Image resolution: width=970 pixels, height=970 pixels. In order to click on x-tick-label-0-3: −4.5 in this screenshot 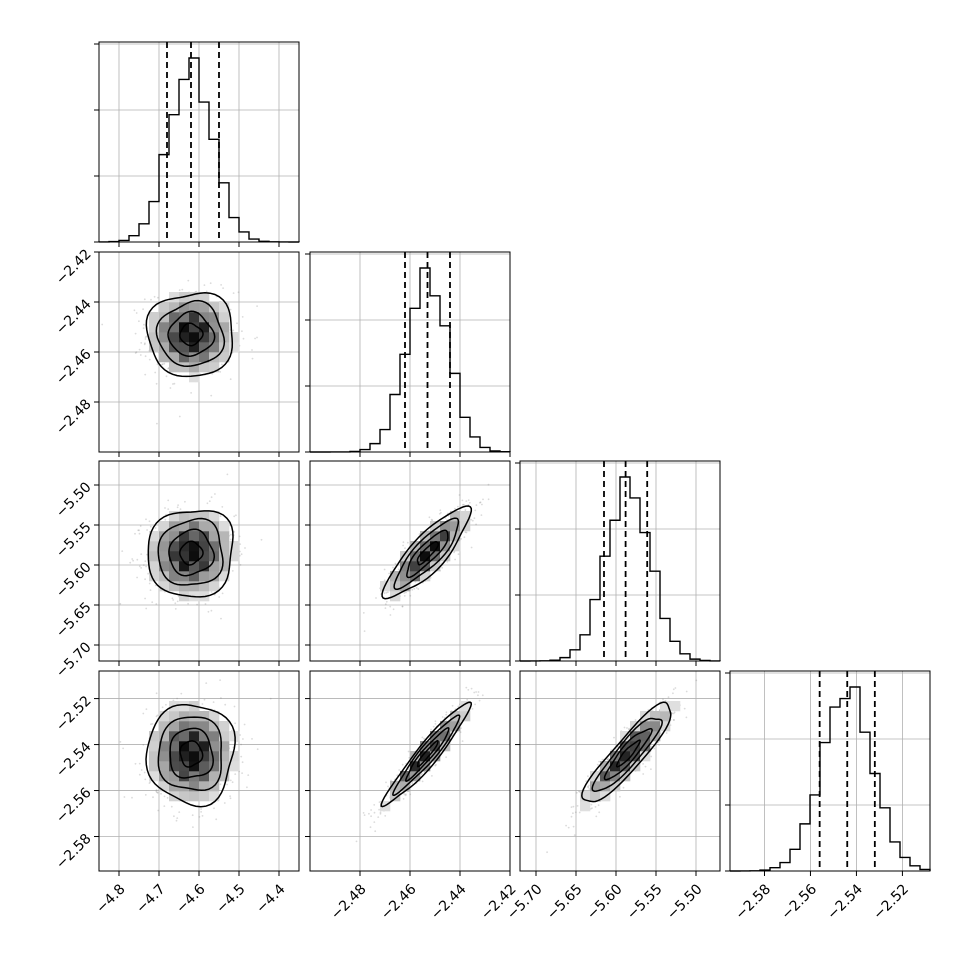, I will do `click(230, 898)`.